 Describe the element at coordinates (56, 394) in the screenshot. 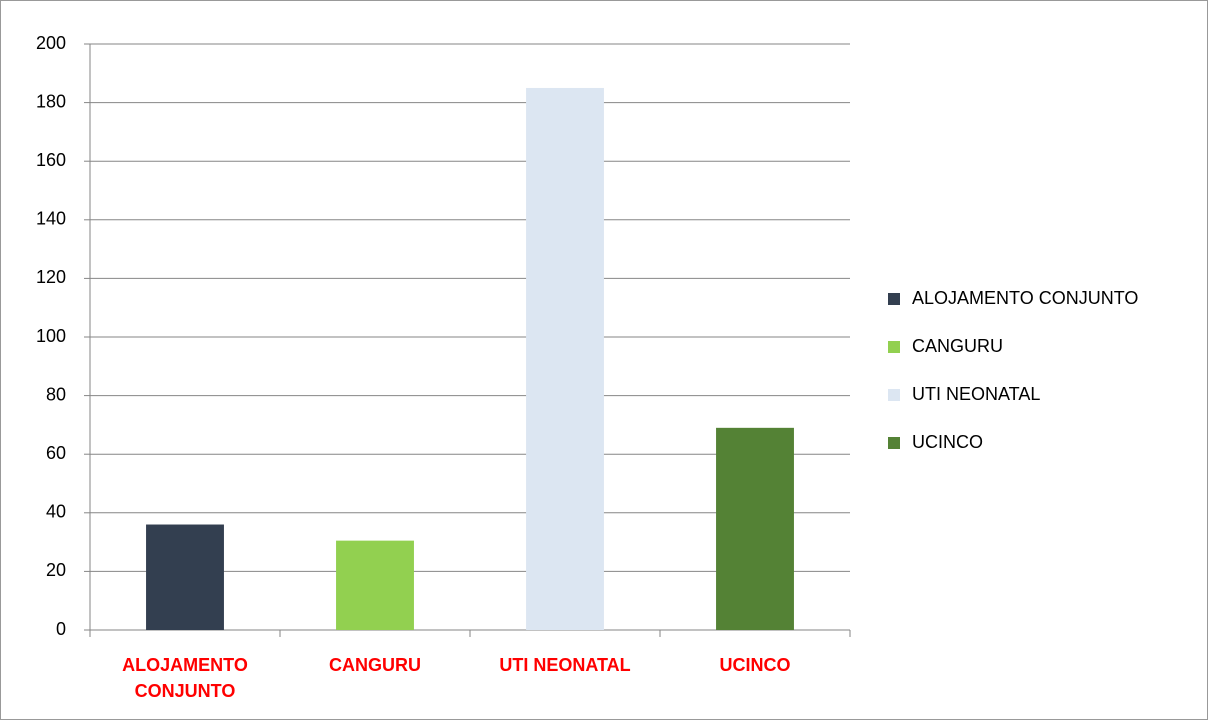

I see `y-tick-label: 80` at that location.